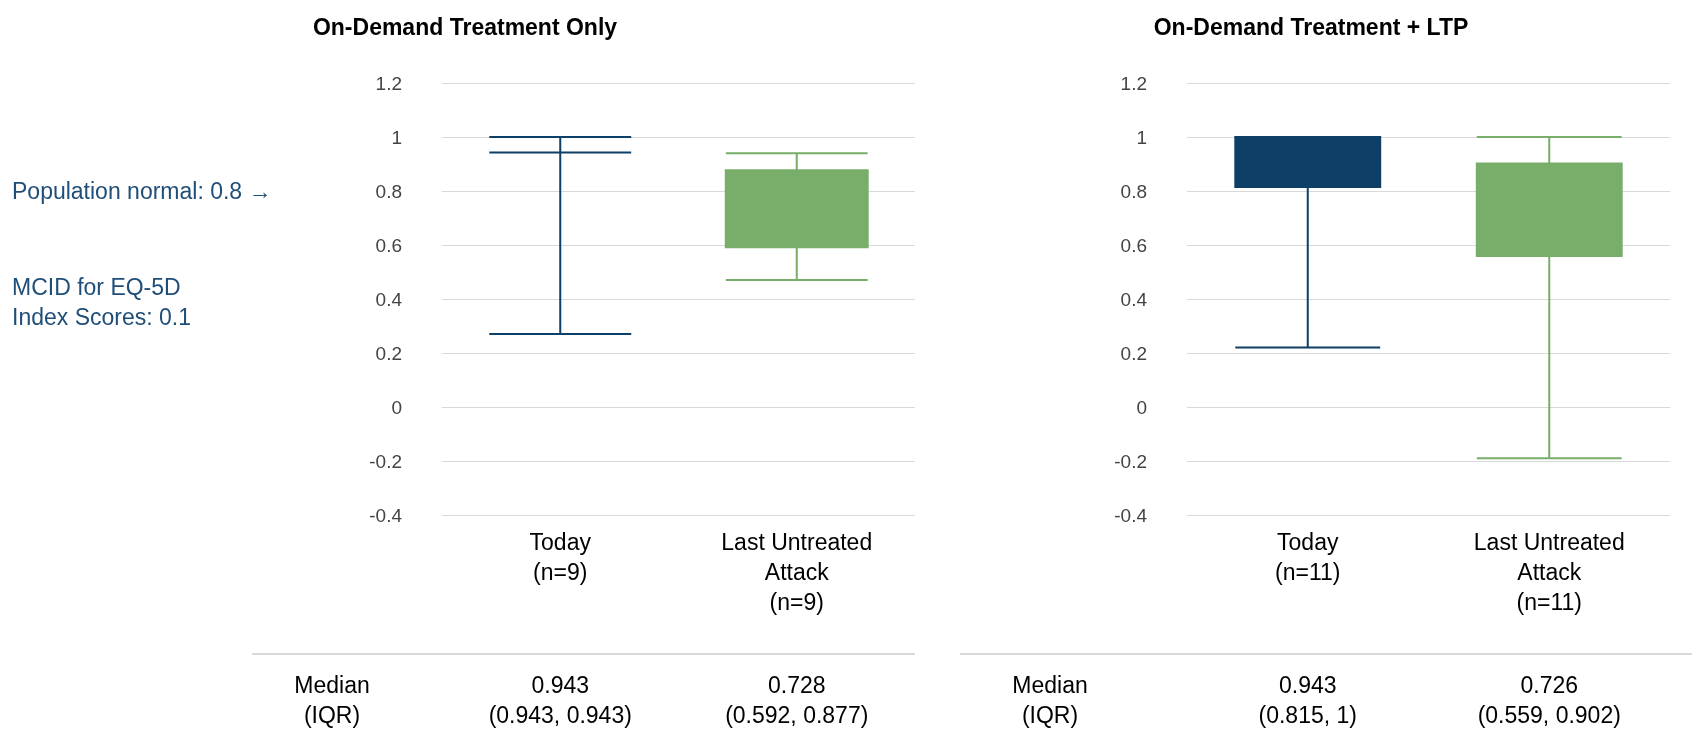 This screenshot has width=1692, height=742. Describe the element at coordinates (142, 191) in the screenshot. I see `text: Population normal: 0.8 →` at that location.